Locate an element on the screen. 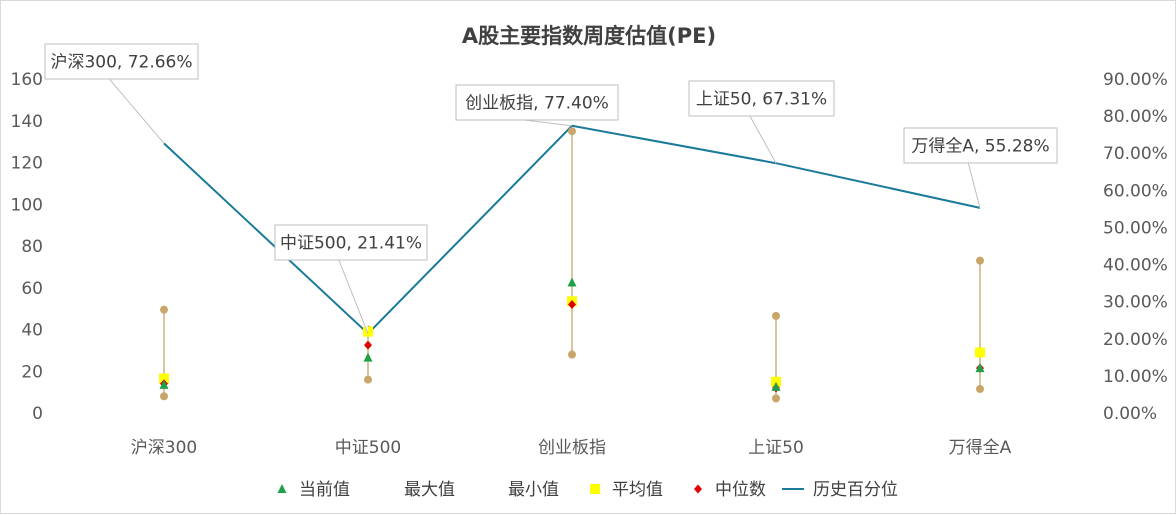 The width and height of the screenshot is (1176, 515). data-label-callout: 万得全A, 55.28% is located at coordinates (980, 167).